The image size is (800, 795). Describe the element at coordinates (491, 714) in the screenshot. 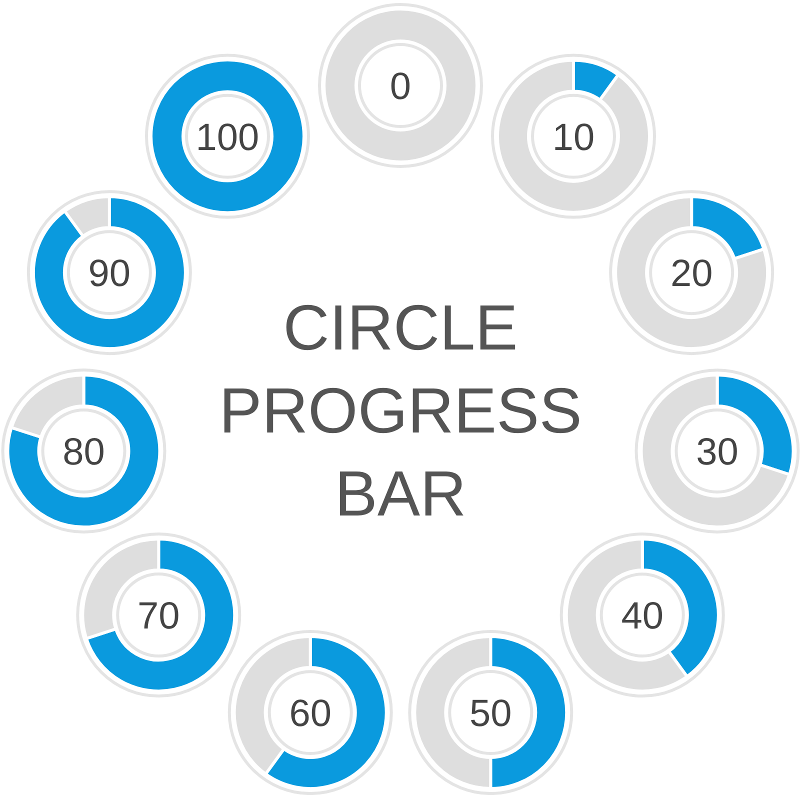

I see `text: 50` at that location.